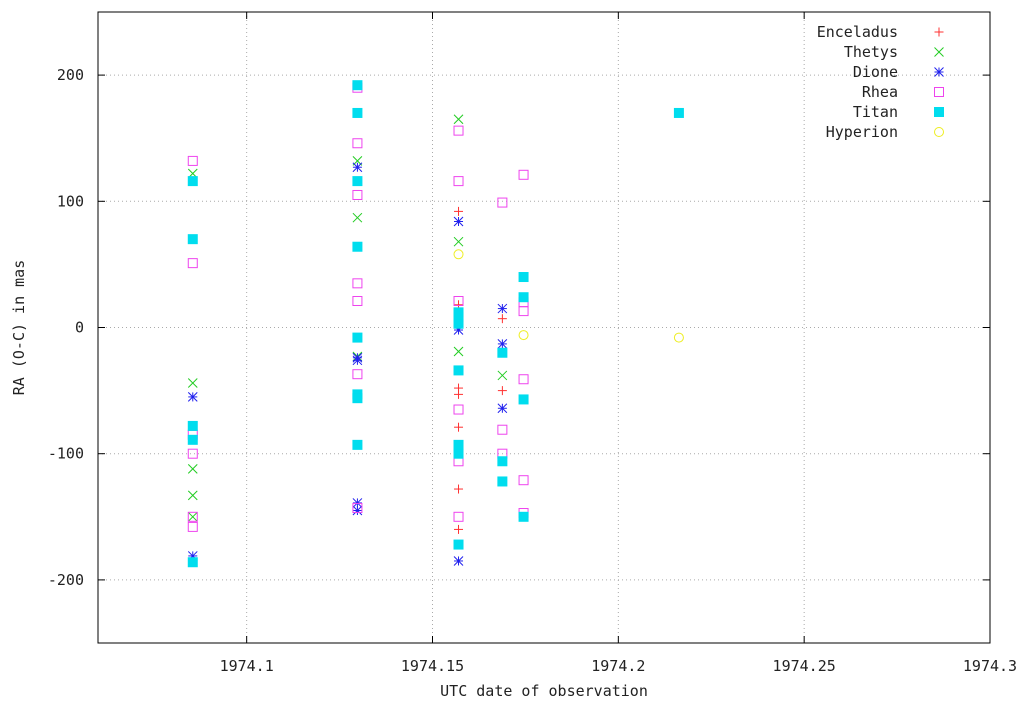  I want to click on x-tick-label: 1974.1, so click(247, 666).